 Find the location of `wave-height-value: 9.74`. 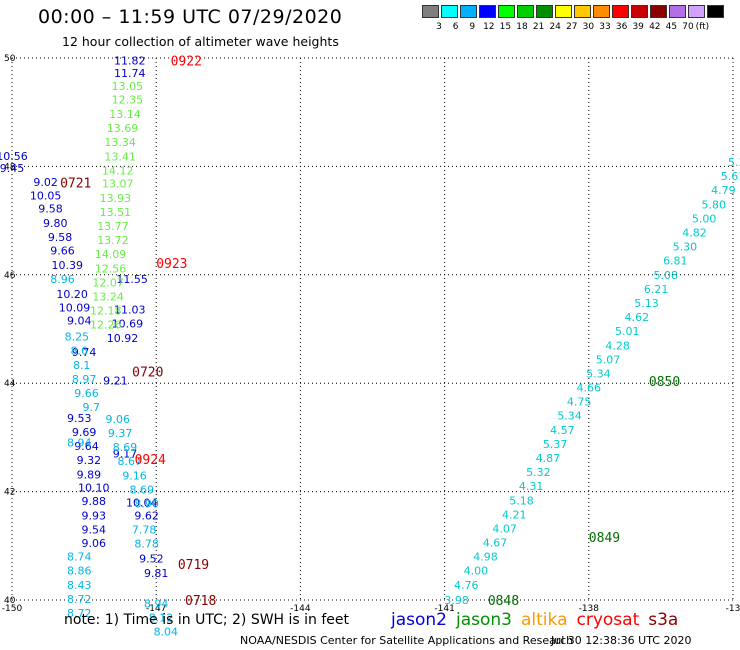

wave-height-value: 9.74 is located at coordinates (84, 352).